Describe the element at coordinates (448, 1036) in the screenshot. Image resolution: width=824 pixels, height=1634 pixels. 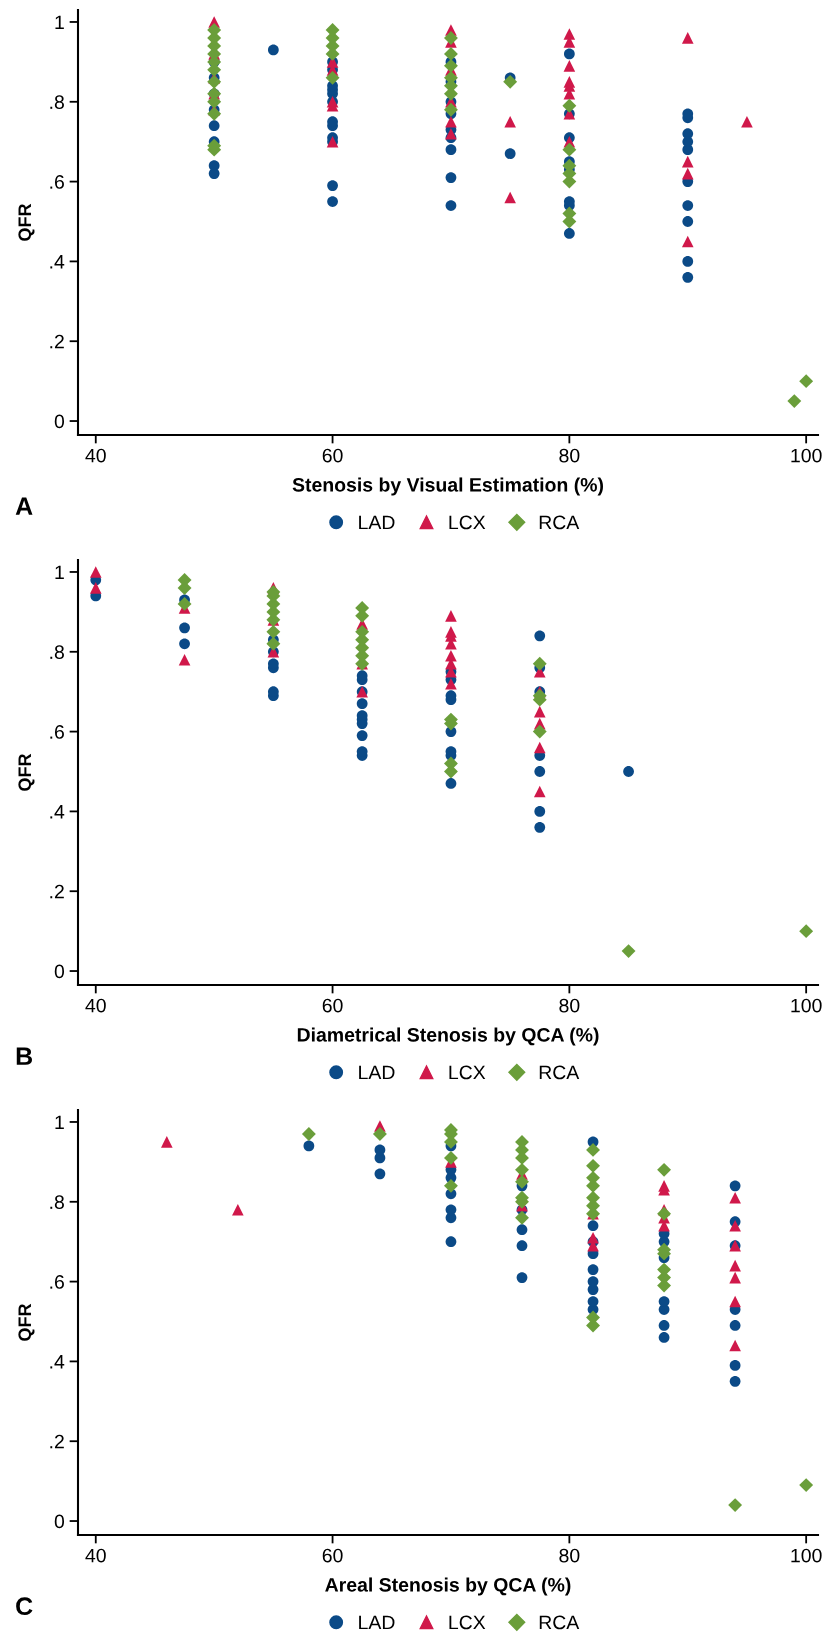
I see `x-axis-title: Diametrical Stenosis by QCA (%)` at that location.